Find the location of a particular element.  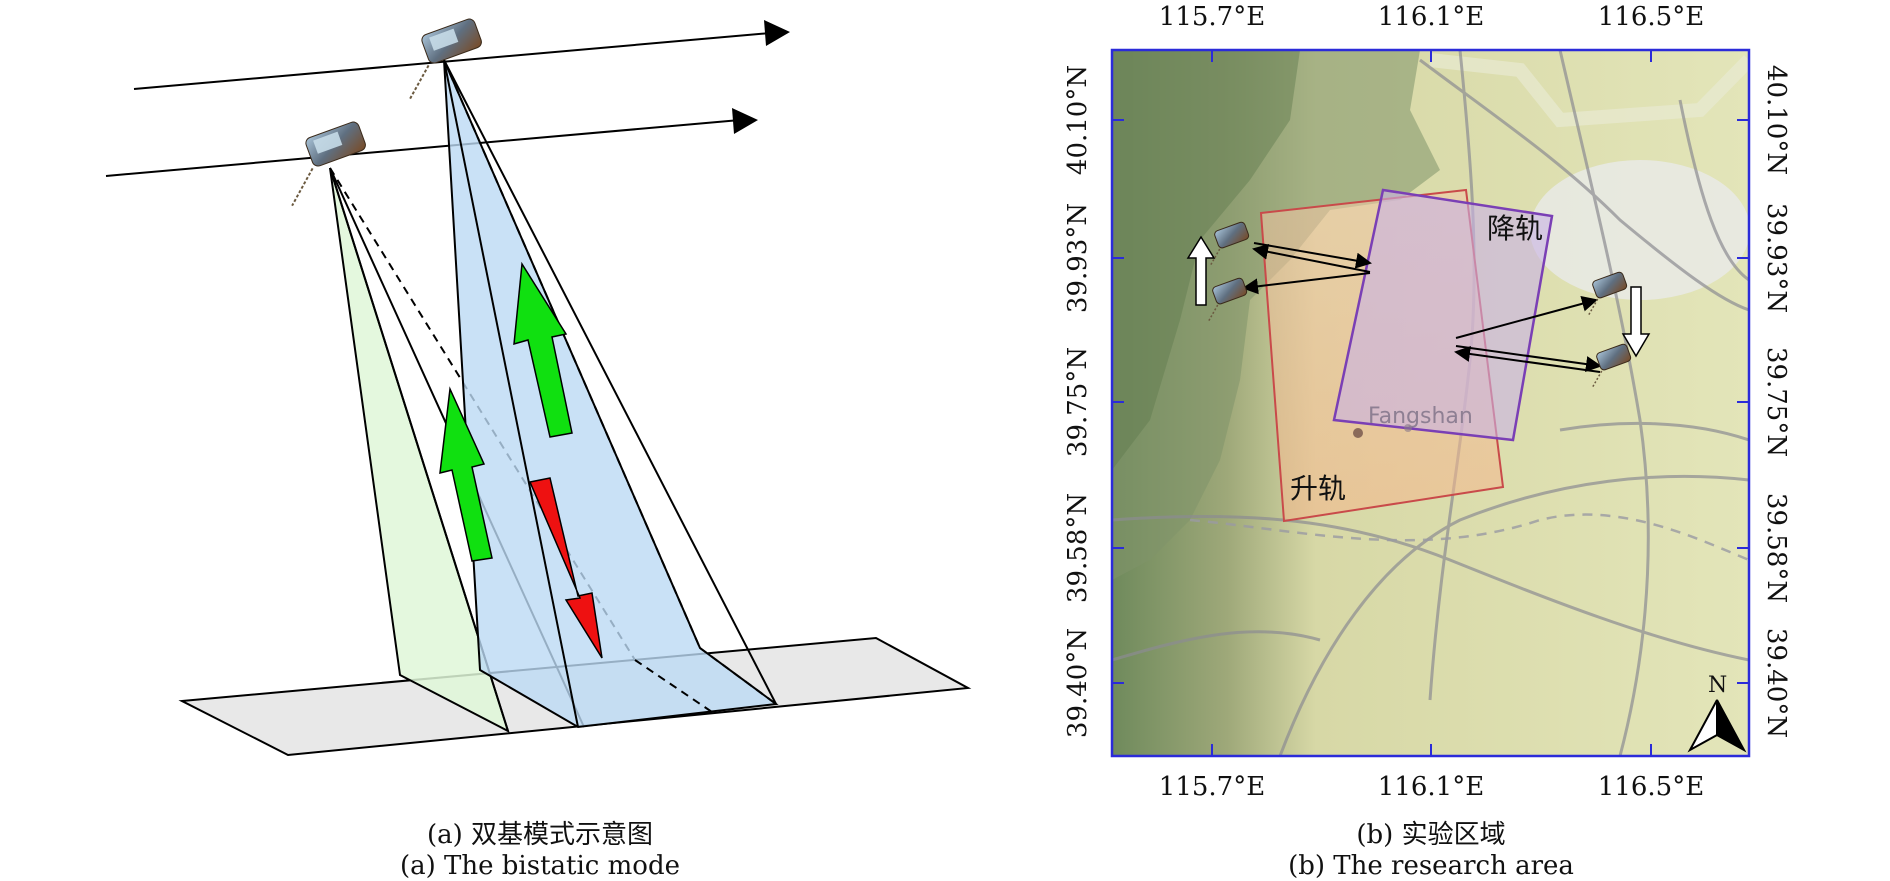

ascending-label: 升轨 is located at coordinates (1318, 488).